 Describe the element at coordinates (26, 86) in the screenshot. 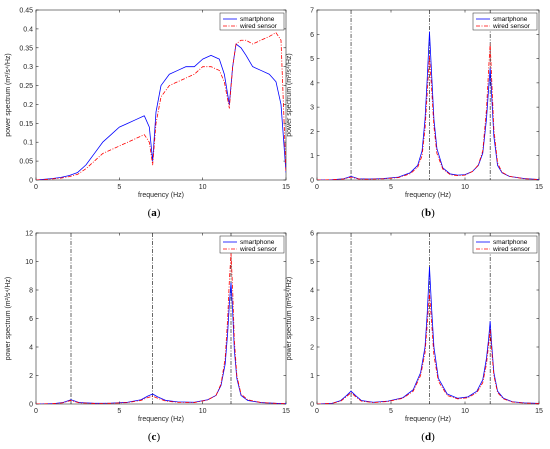

I see `y-tick-label: 0.25` at that location.